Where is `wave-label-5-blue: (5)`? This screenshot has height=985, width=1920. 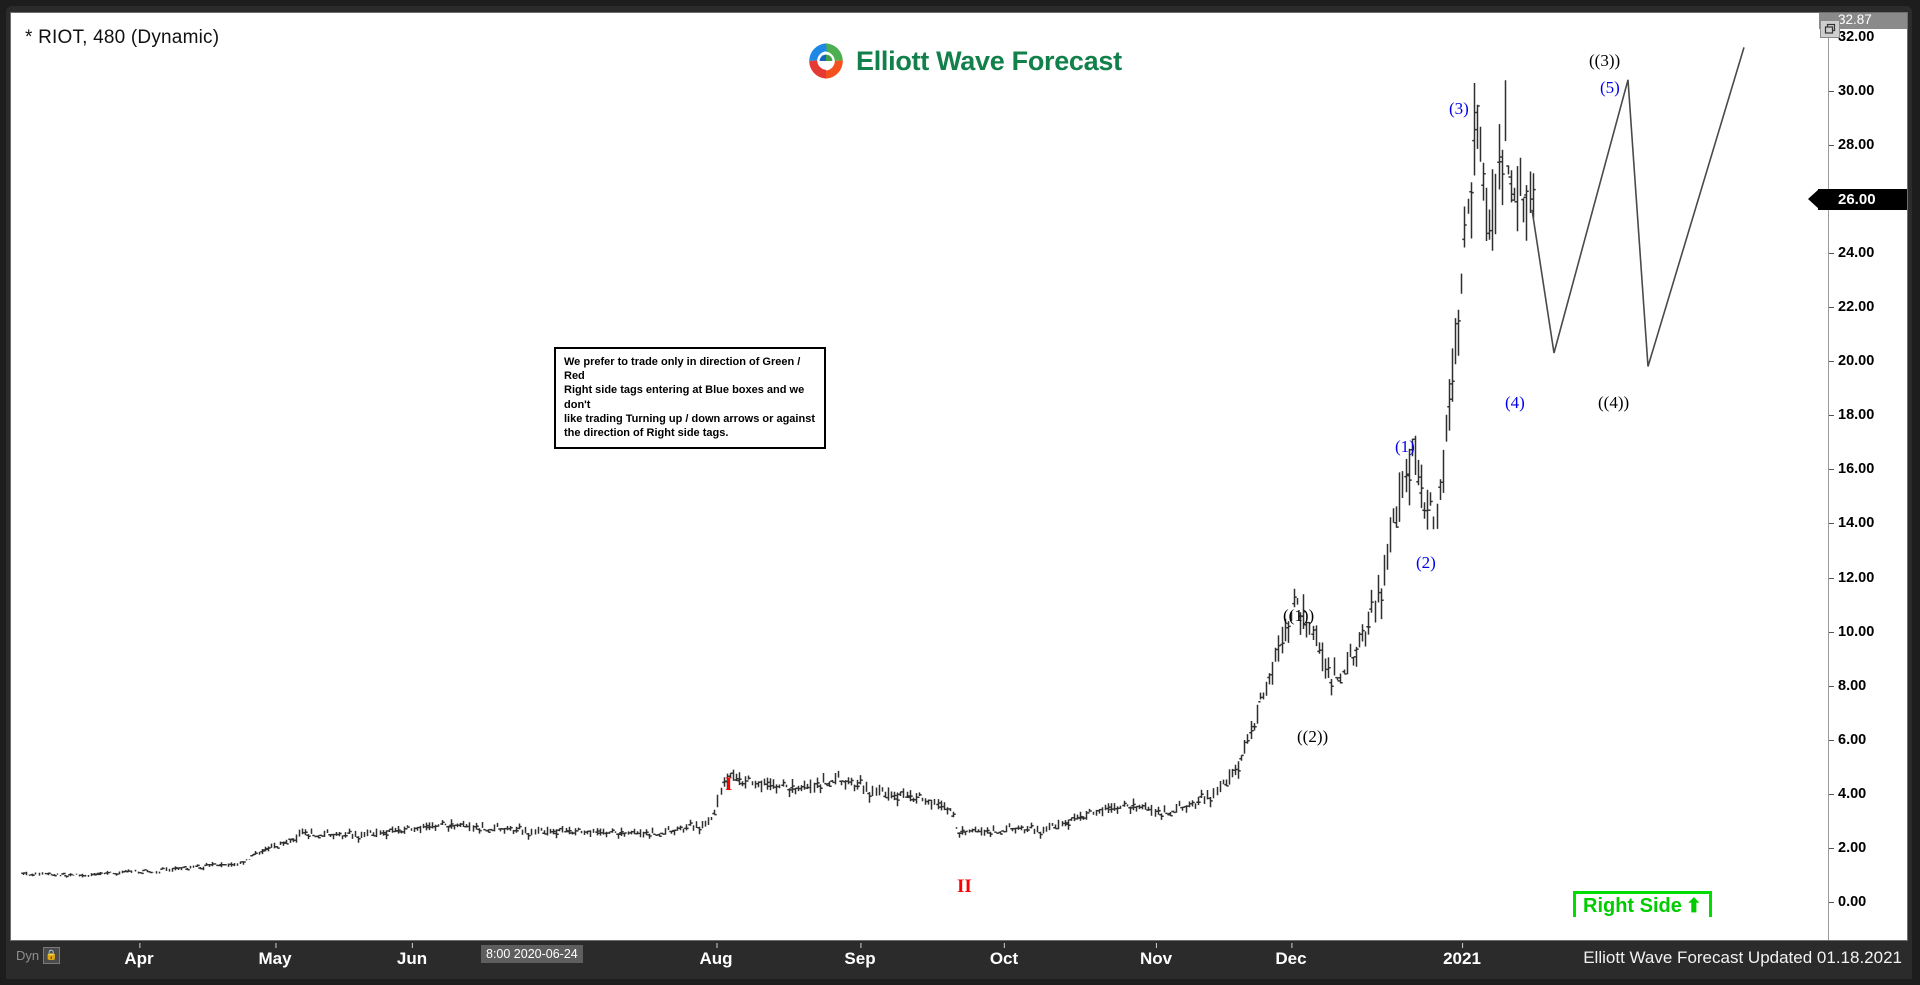 wave-label-5-blue: (5) is located at coordinates (1610, 87).